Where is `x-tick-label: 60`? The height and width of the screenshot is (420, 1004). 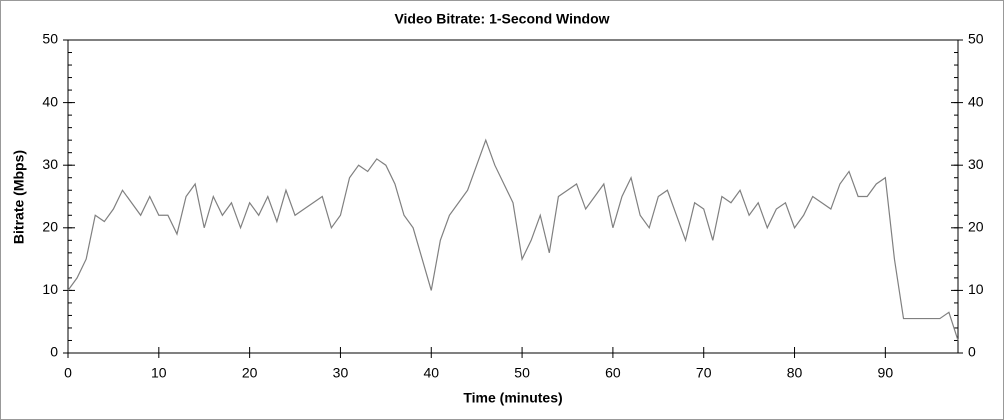 x-tick-label: 60 is located at coordinates (613, 373).